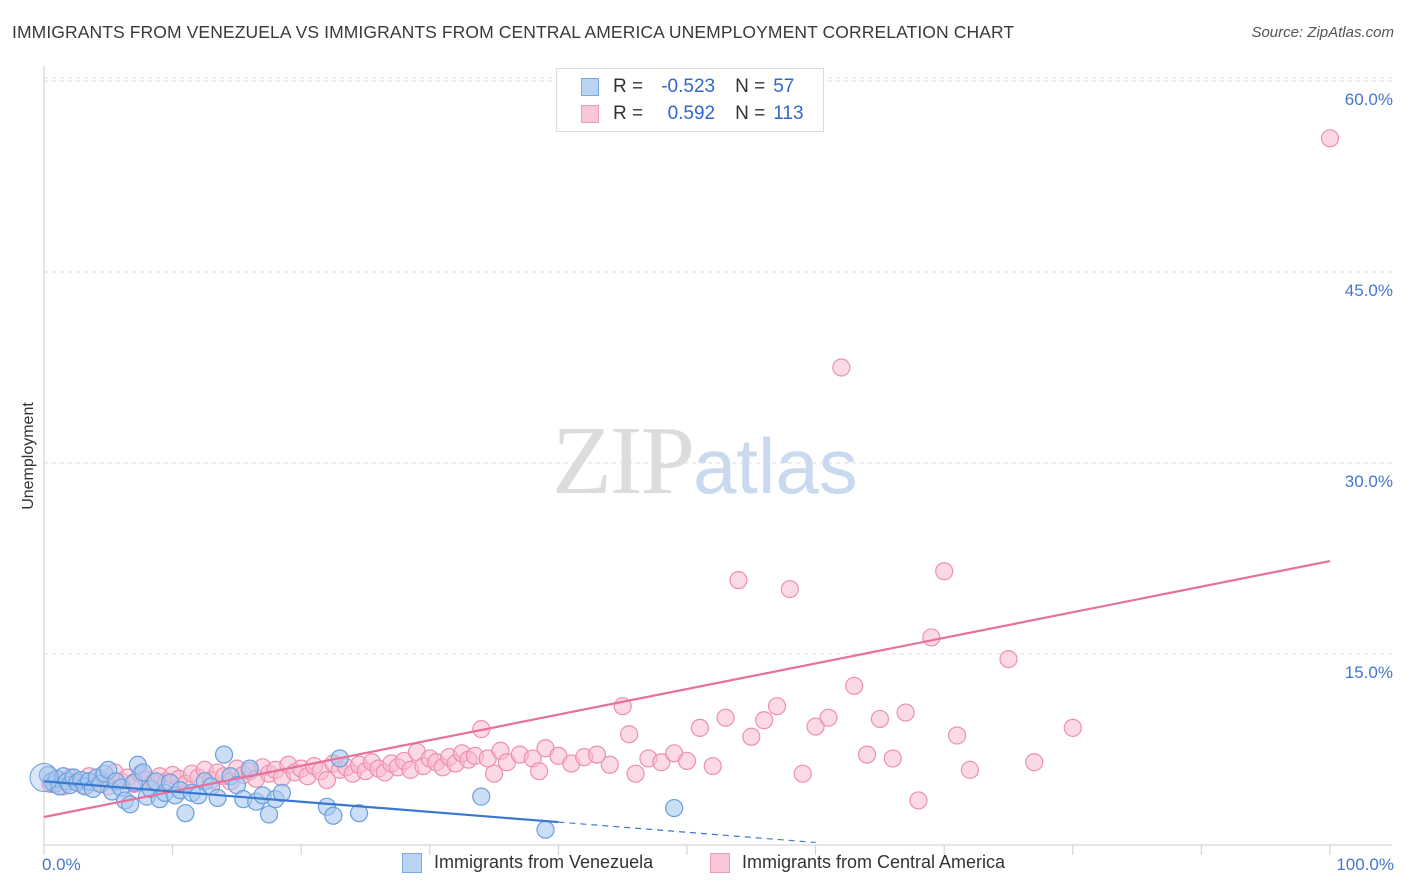  I want to click on legend-label-venezuela: Immigrants from Venezuela, so click(544, 862).